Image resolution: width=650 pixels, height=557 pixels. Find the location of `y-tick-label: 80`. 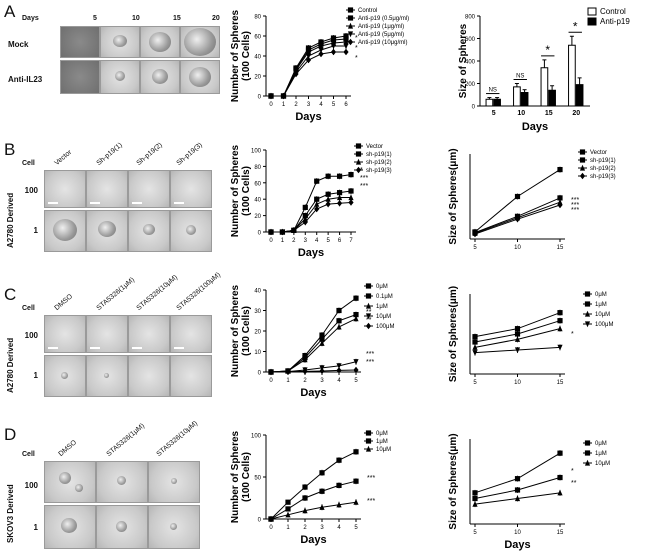

y-tick-label: 80 is located at coordinates (257, 168).